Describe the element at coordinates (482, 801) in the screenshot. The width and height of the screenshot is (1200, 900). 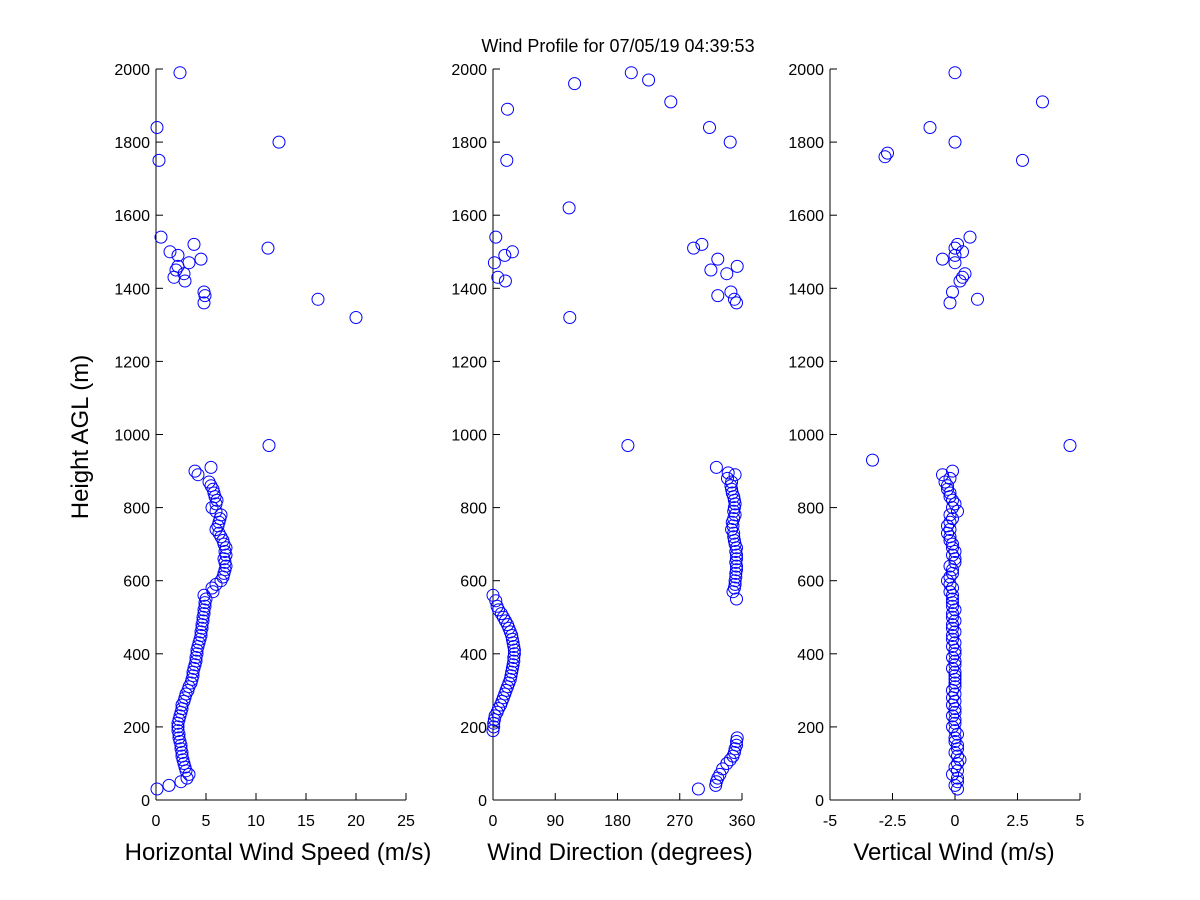
I see `y-tick-label: 0` at that location.